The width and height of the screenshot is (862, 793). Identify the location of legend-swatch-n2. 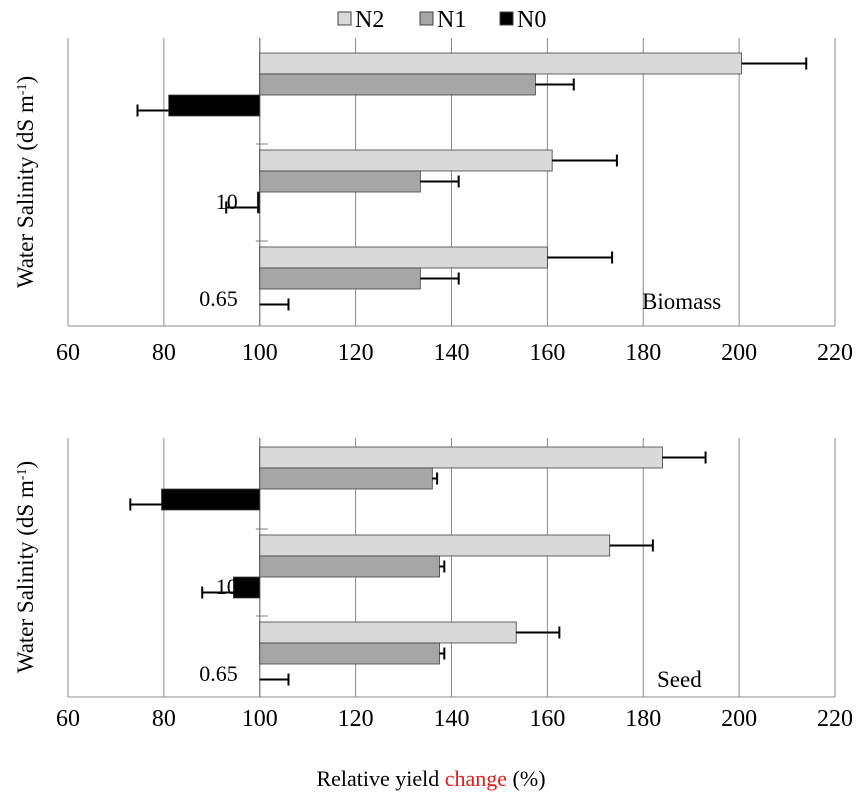
(344, 18).